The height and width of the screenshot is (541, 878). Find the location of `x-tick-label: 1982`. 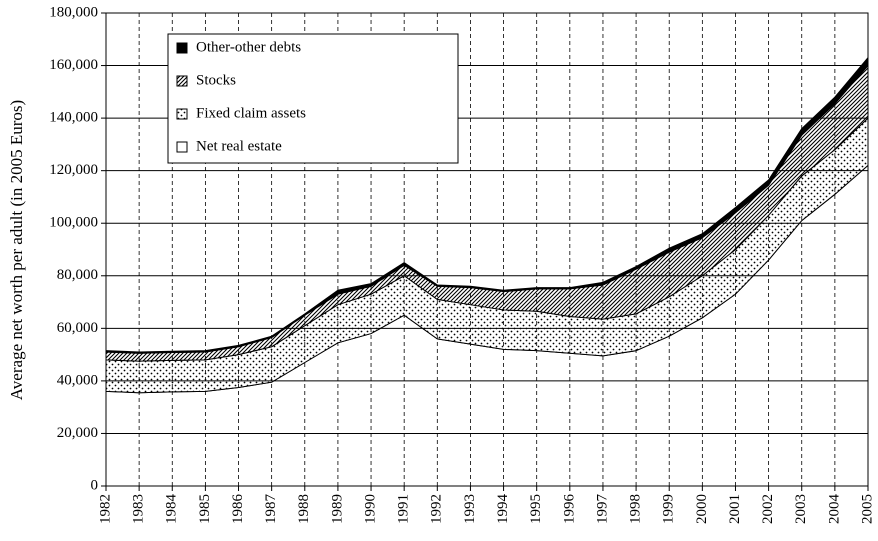

x-tick-label: 1982 is located at coordinates (105, 509).